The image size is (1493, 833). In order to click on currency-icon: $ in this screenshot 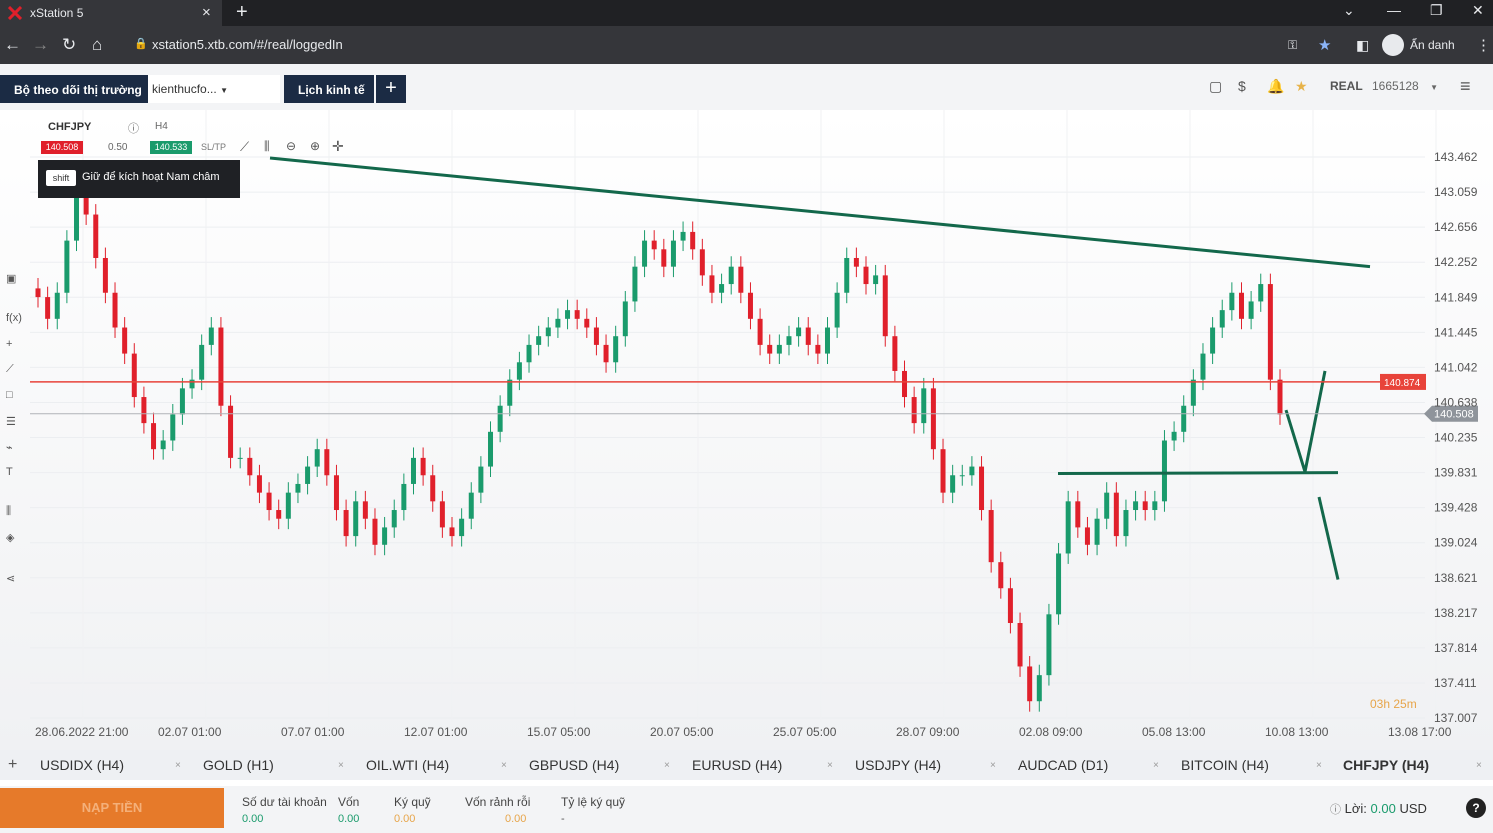, I will do `click(1242, 86)`.